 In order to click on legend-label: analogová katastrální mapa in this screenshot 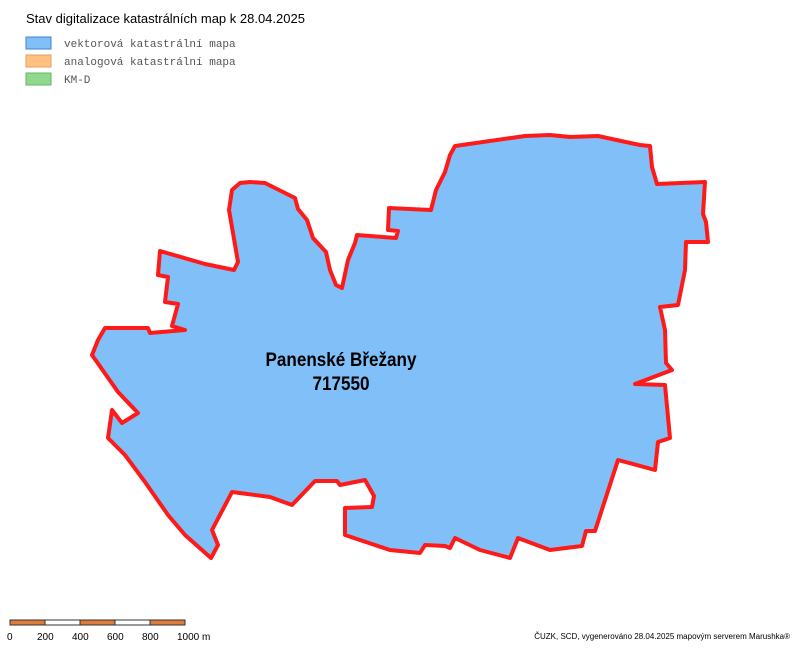, I will do `click(150, 63)`.